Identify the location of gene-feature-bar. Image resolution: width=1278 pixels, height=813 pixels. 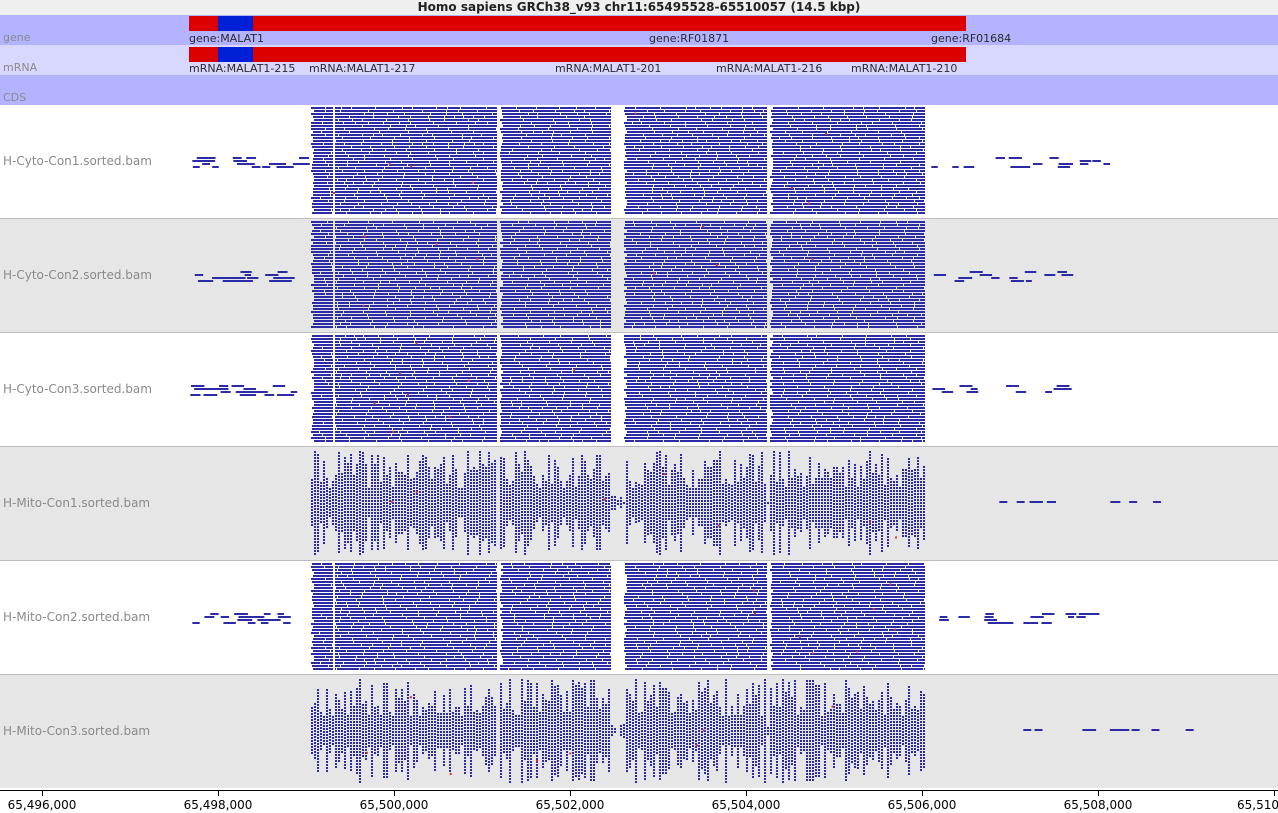
(577, 23).